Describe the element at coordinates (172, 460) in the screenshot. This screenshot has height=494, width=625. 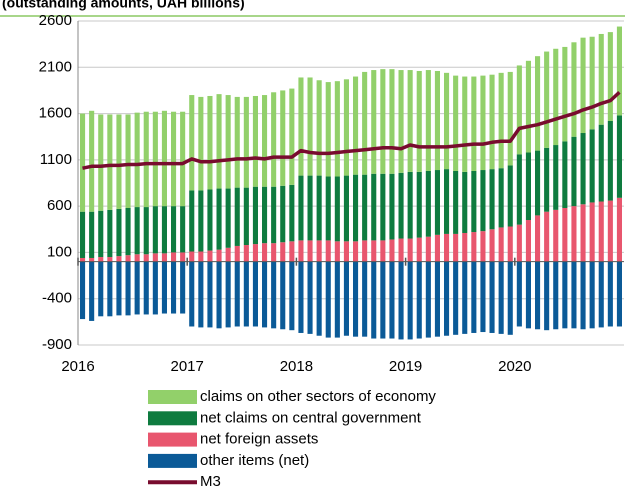
I see `legend-swatch` at that location.